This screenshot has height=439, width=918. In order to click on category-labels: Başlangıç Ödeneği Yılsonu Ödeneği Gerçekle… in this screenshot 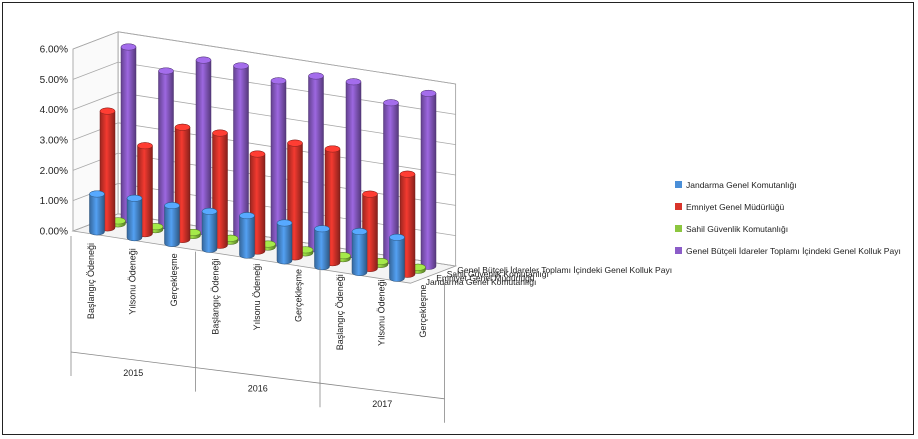, I will do `click(257, 296)`.